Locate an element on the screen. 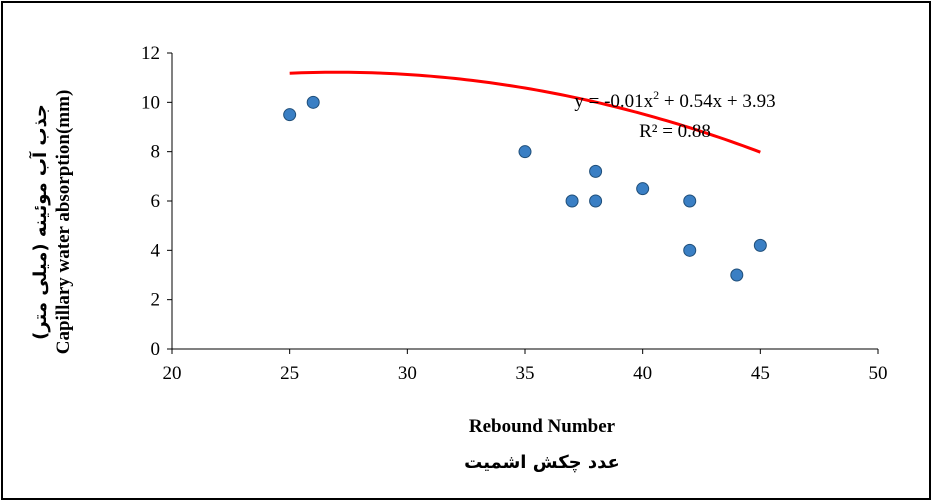 This screenshot has height=501, width=932. y-tick-label: 8 is located at coordinates (156, 152).